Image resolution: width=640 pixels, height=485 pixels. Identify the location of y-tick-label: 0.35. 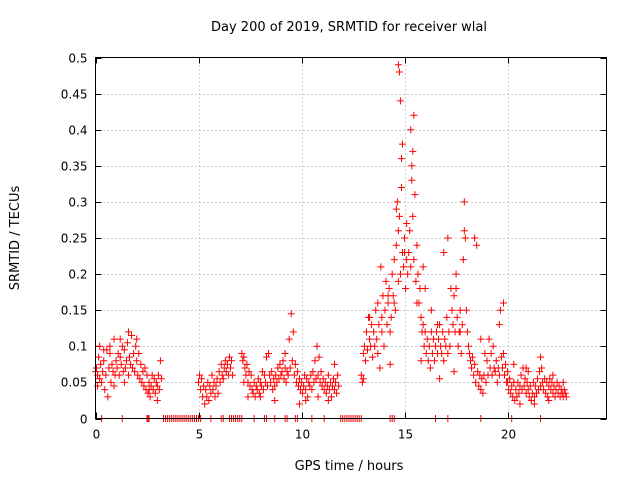
(74, 167).